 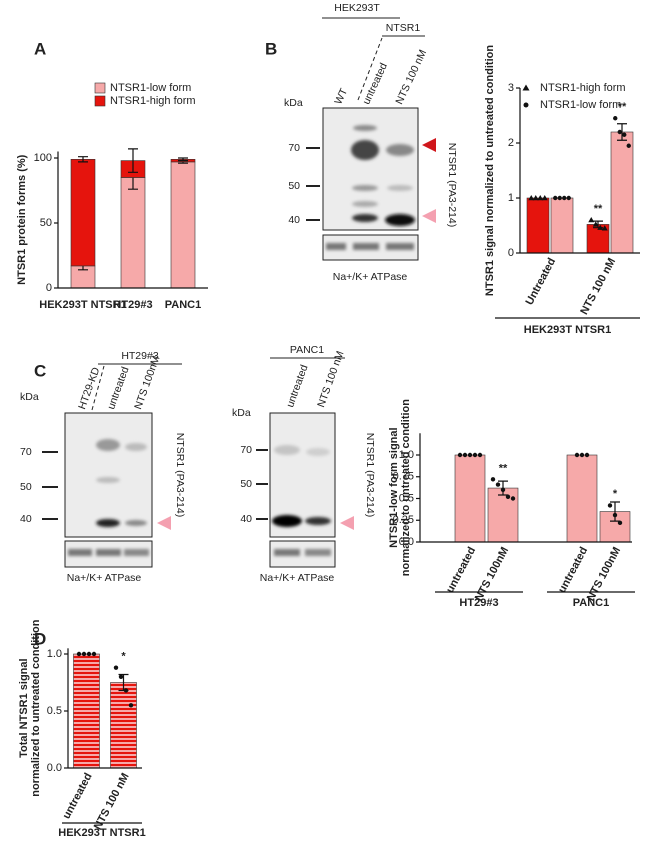 I want to click on y-tick-label: 0.5, so click(x=406, y=498).